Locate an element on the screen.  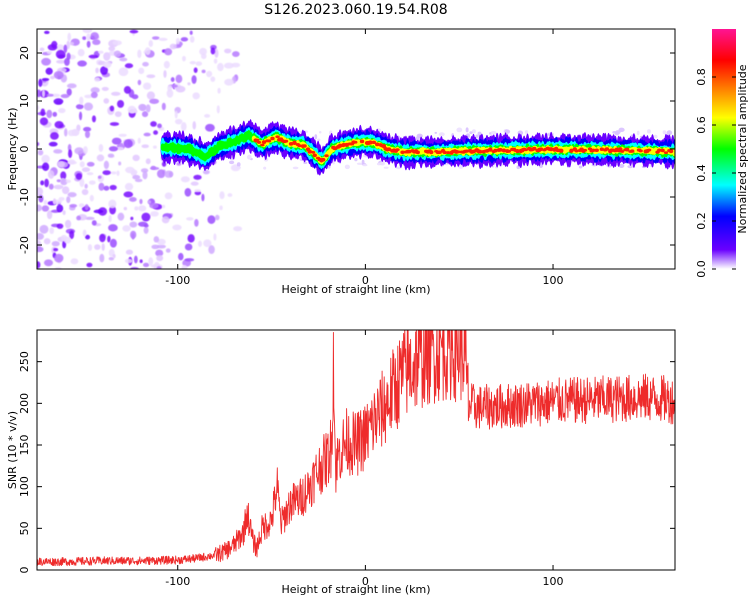
colorbar-tick-label: 0.4 is located at coordinates (701, 173).